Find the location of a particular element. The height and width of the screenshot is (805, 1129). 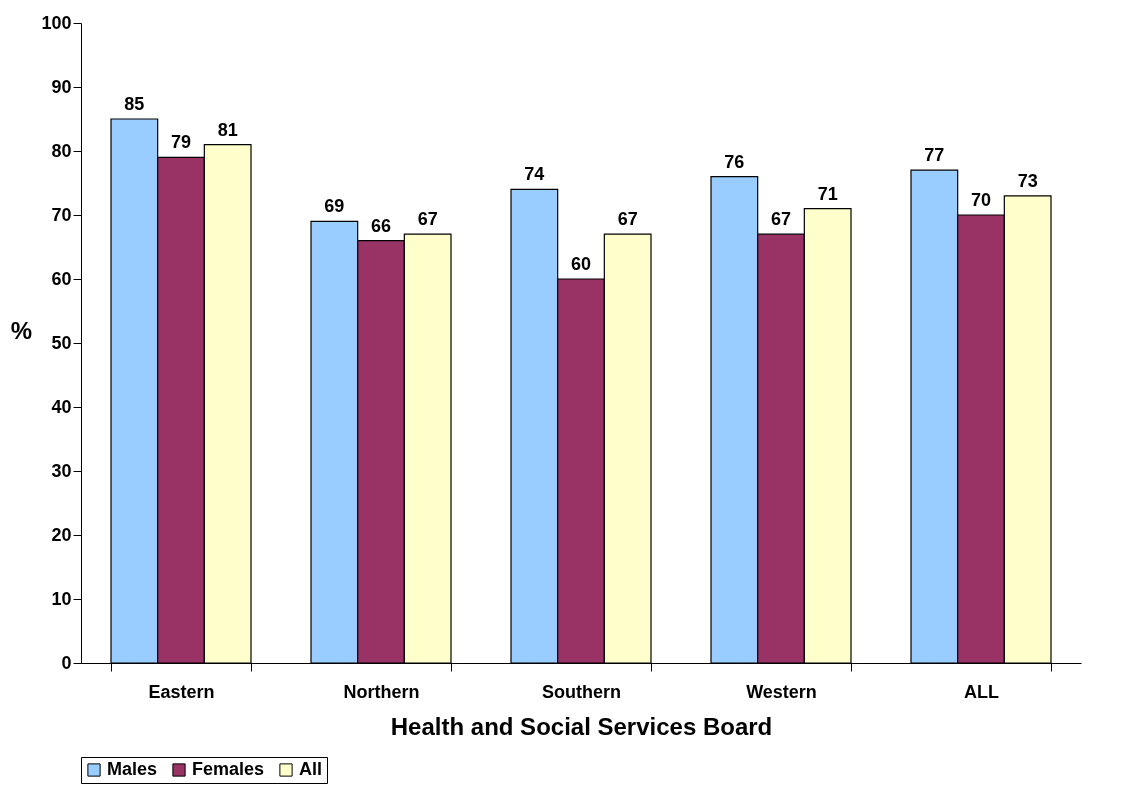

x-tick-label: Northern is located at coordinates (381, 691).